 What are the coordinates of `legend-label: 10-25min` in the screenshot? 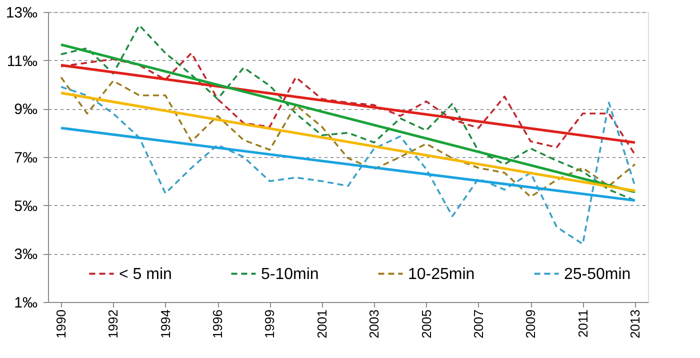 It's located at (441, 274).